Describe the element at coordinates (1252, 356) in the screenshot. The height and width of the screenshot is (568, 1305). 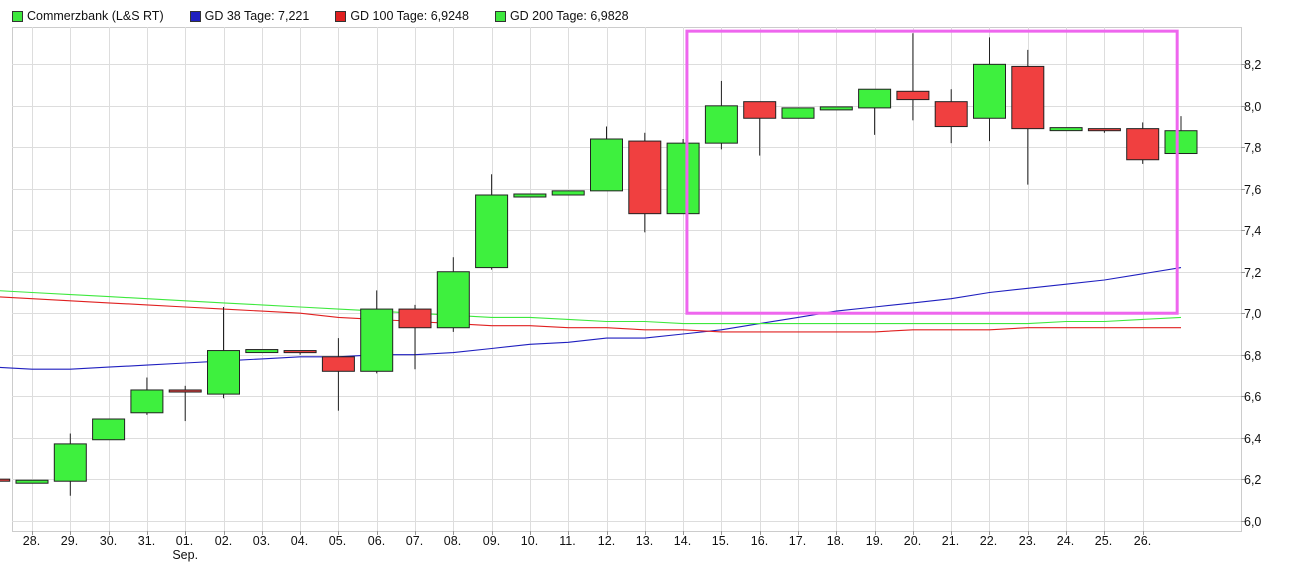
I see `y-tick-label: 6,8` at that location.